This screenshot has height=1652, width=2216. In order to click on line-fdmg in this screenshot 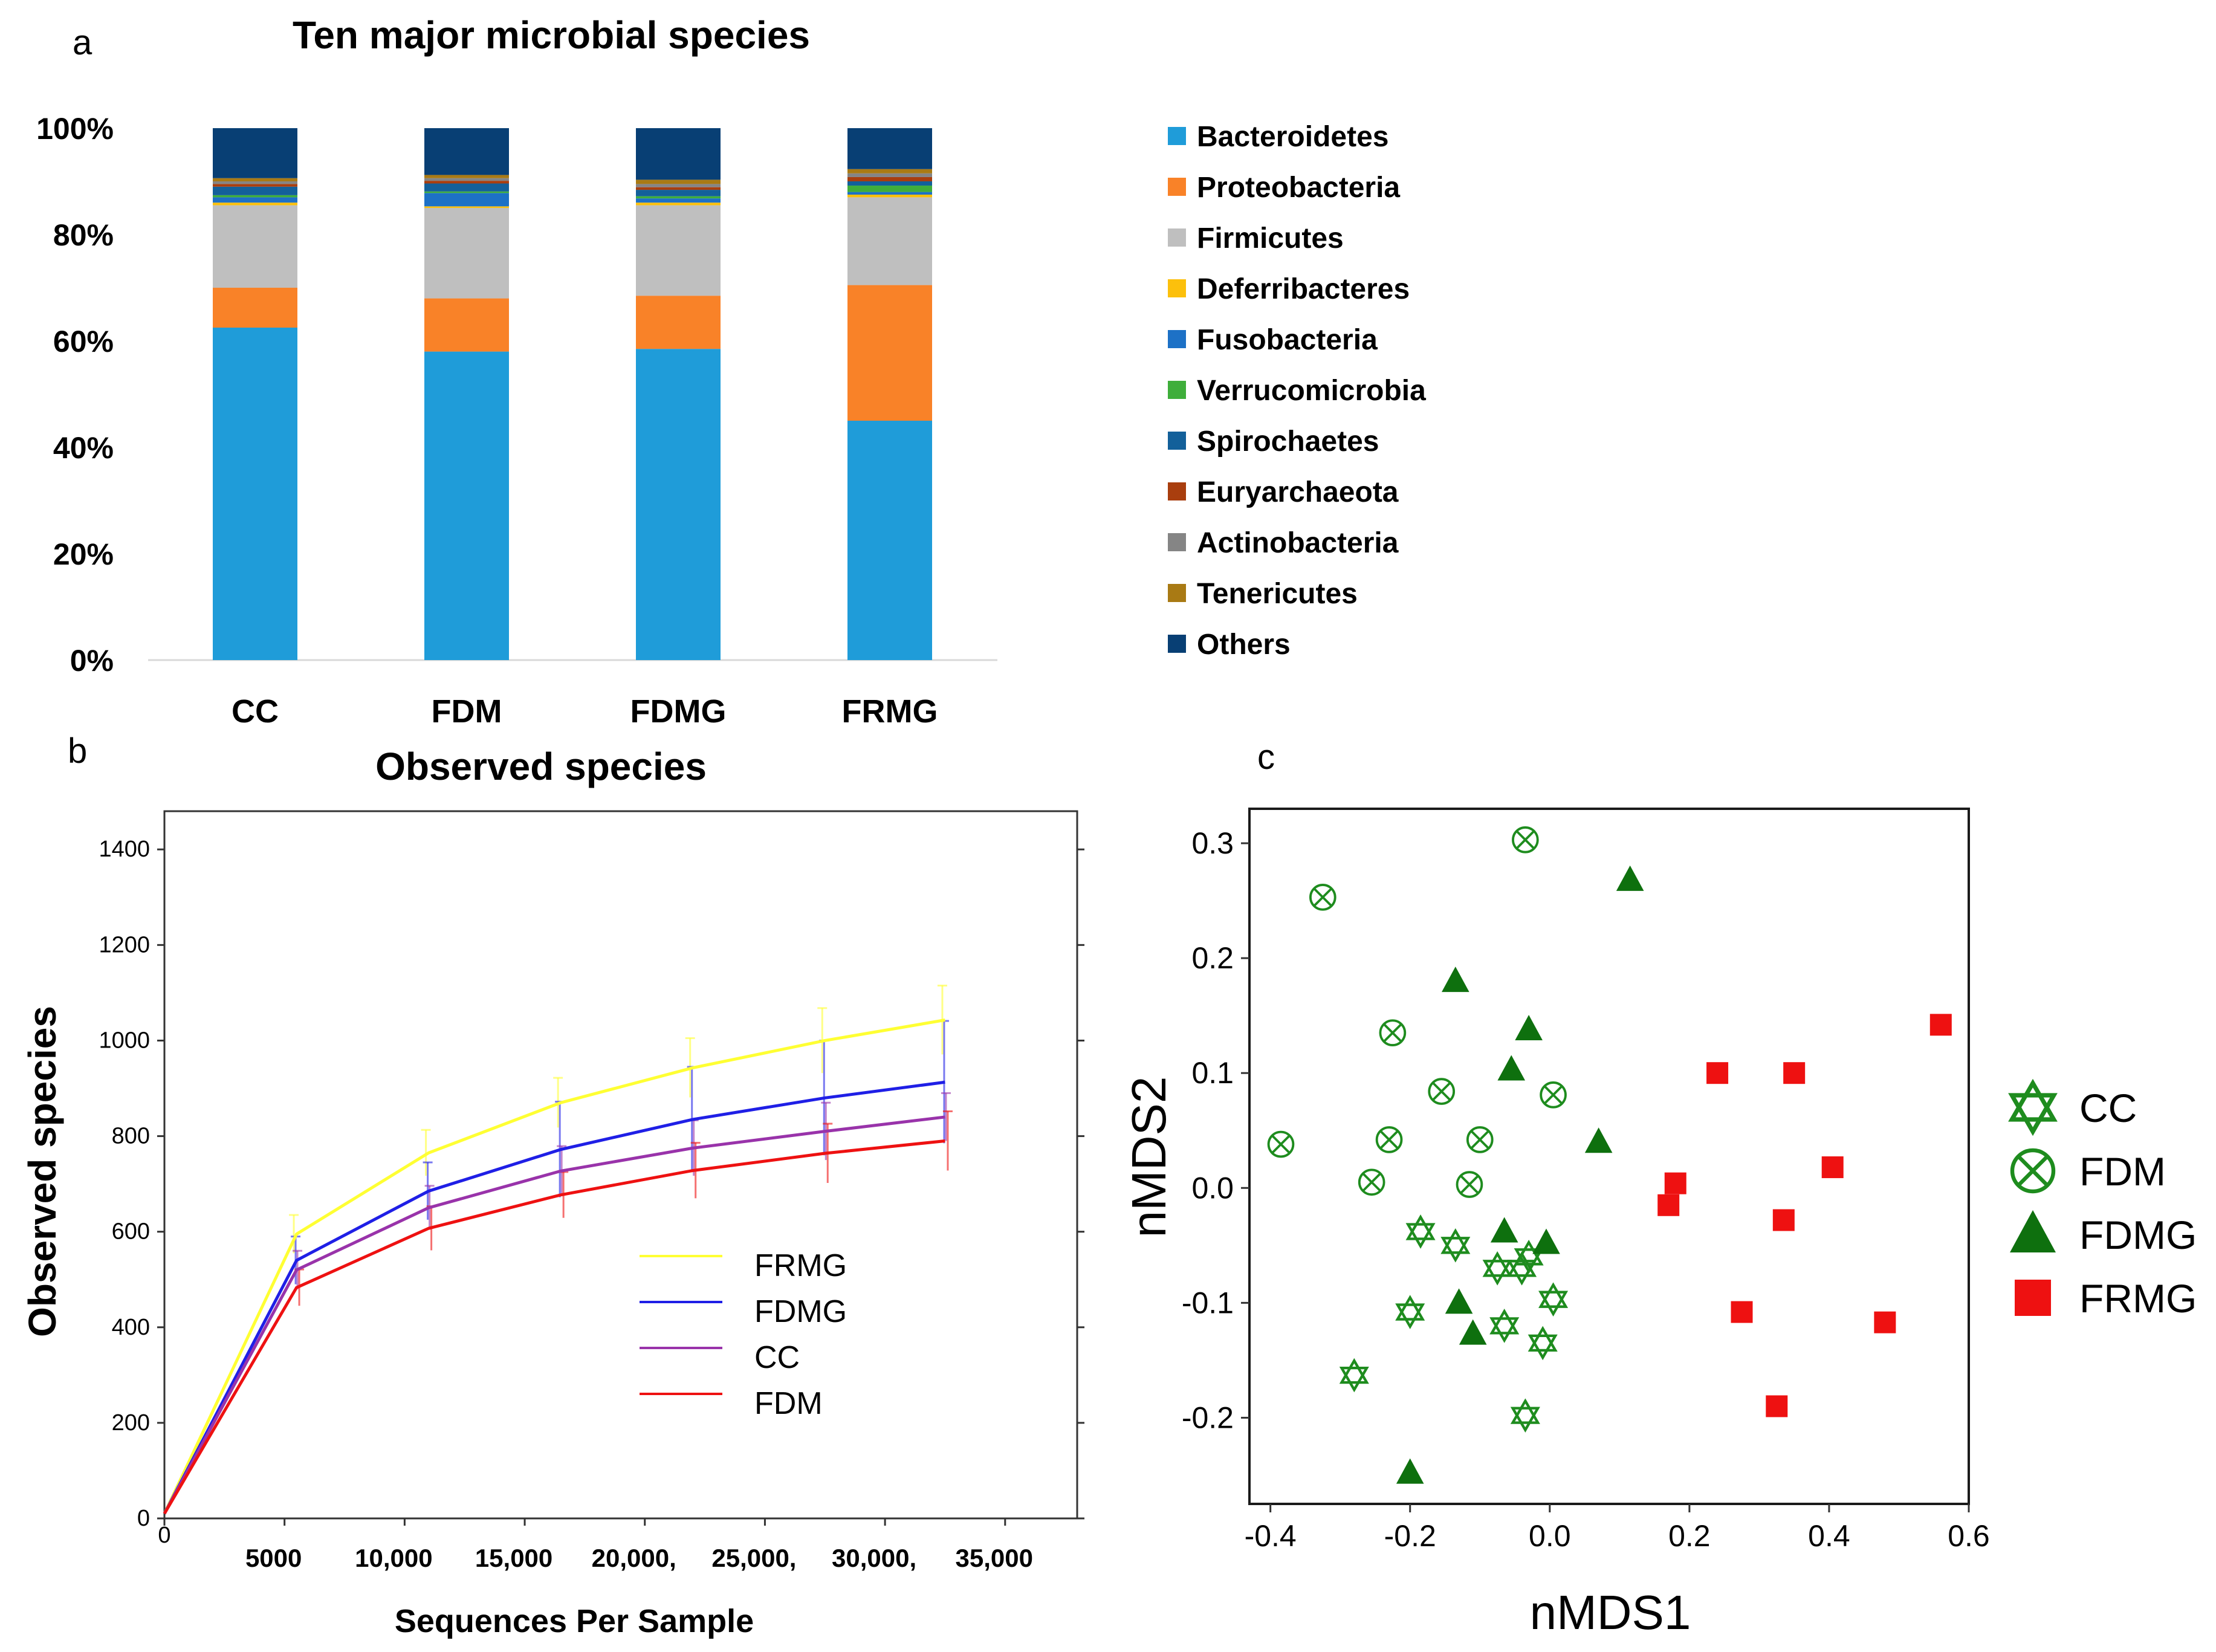, I will do `click(554, 1298)`.